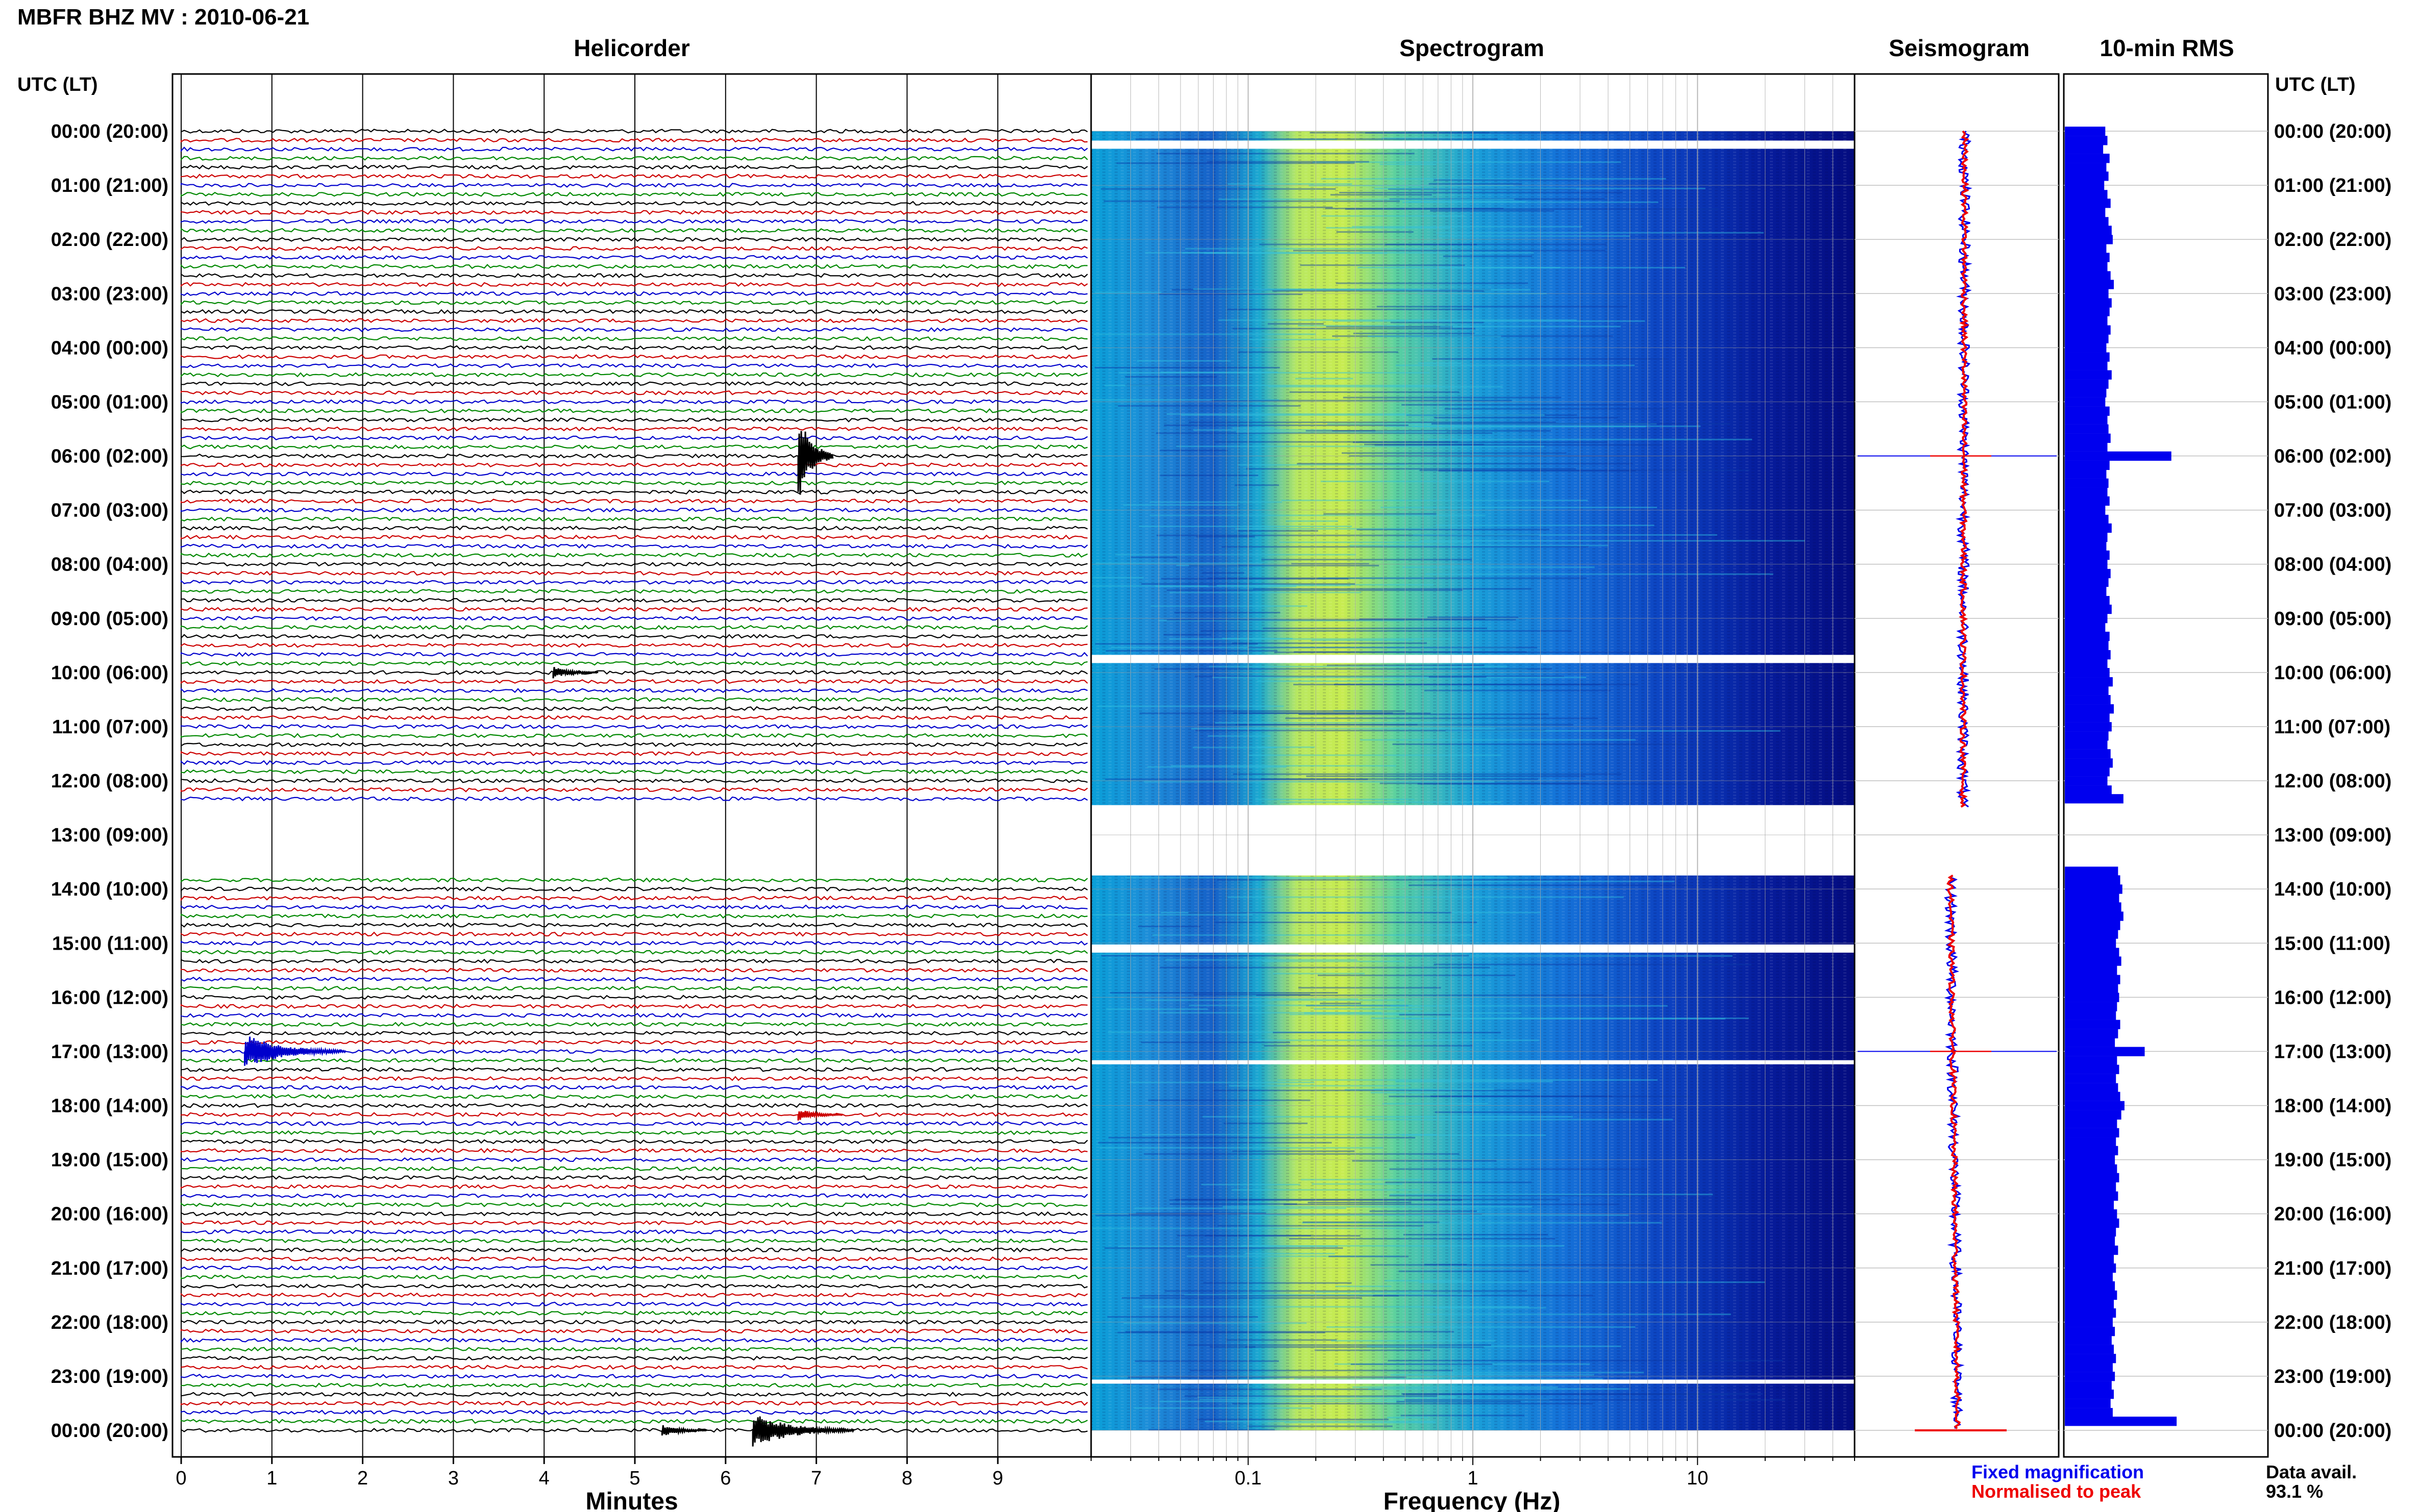 The image size is (2419, 1512). What do you see at coordinates (1472, 1500) in the screenshot?
I see `spectrogram-x-label: Frequency (Hz)` at bounding box center [1472, 1500].